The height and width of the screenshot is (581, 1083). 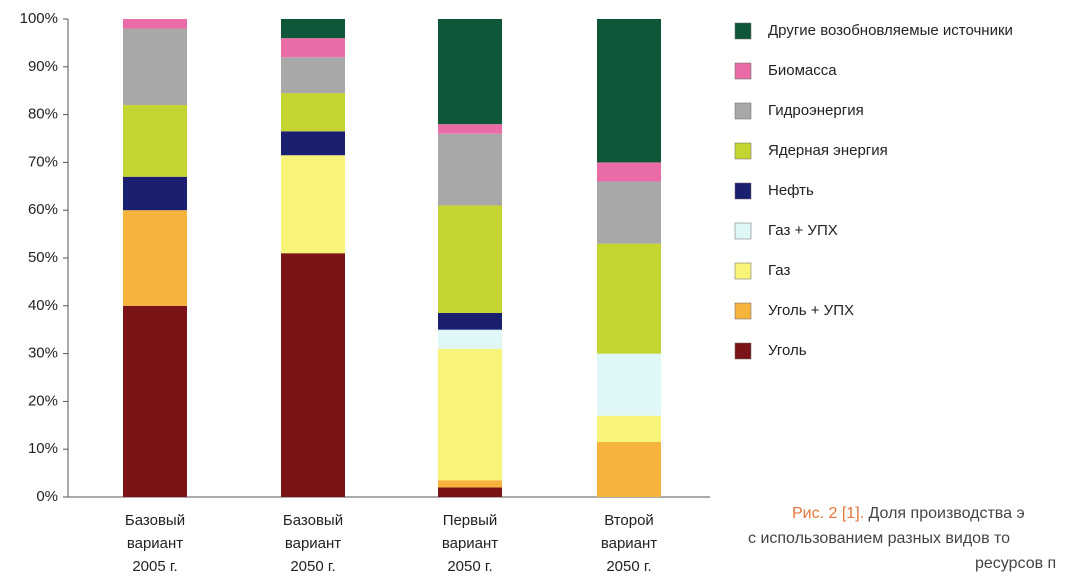 What do you see at coordinates (879, 538) in the screenshot?
I see `caption-text: с использованием разных видов то` at bounding box center [879, 538].